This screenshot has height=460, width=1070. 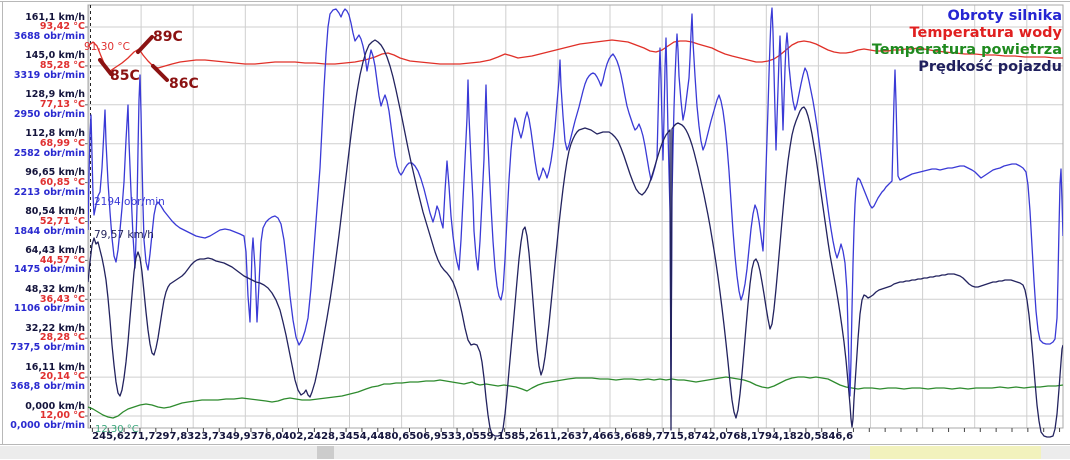 I want to click on y-axis-label-group: 64,43 km/h 44,57 °C 1475 obr/min, so click(x=42, y=260).